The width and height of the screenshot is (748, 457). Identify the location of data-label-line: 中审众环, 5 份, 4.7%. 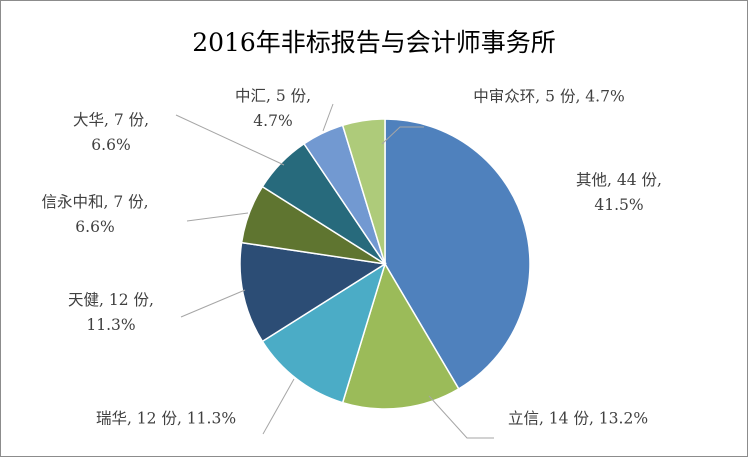
(549, 96).